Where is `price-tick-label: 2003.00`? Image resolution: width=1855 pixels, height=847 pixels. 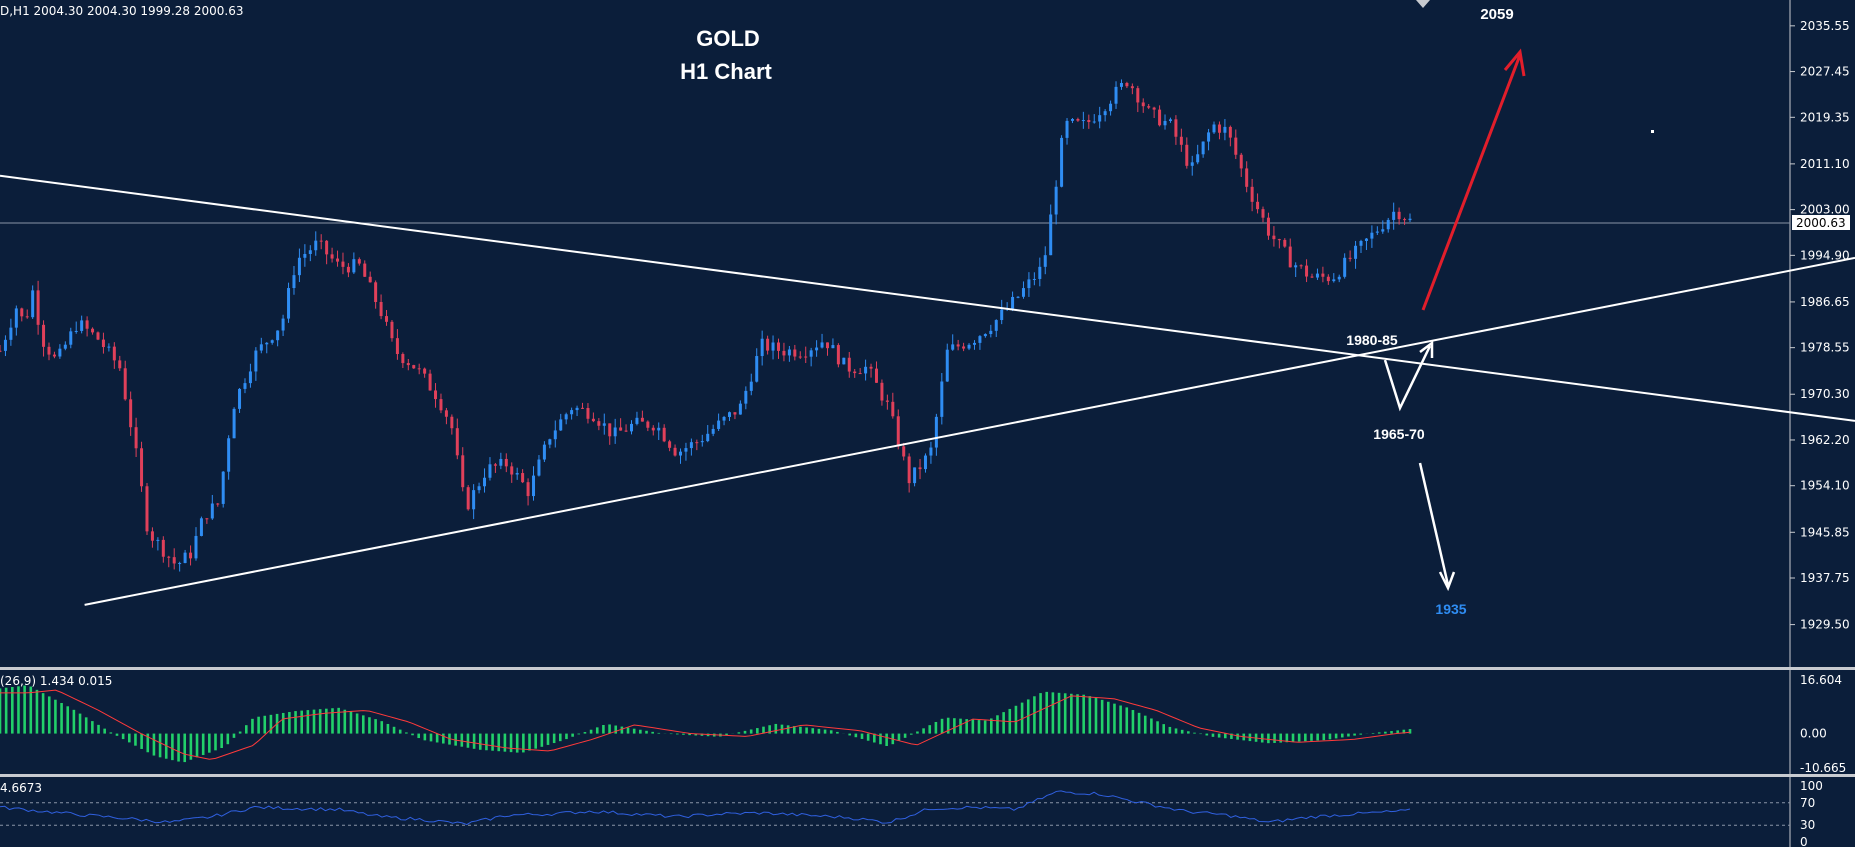
price-tick-label: 2003.00 is located at coordinates (1825, 210).